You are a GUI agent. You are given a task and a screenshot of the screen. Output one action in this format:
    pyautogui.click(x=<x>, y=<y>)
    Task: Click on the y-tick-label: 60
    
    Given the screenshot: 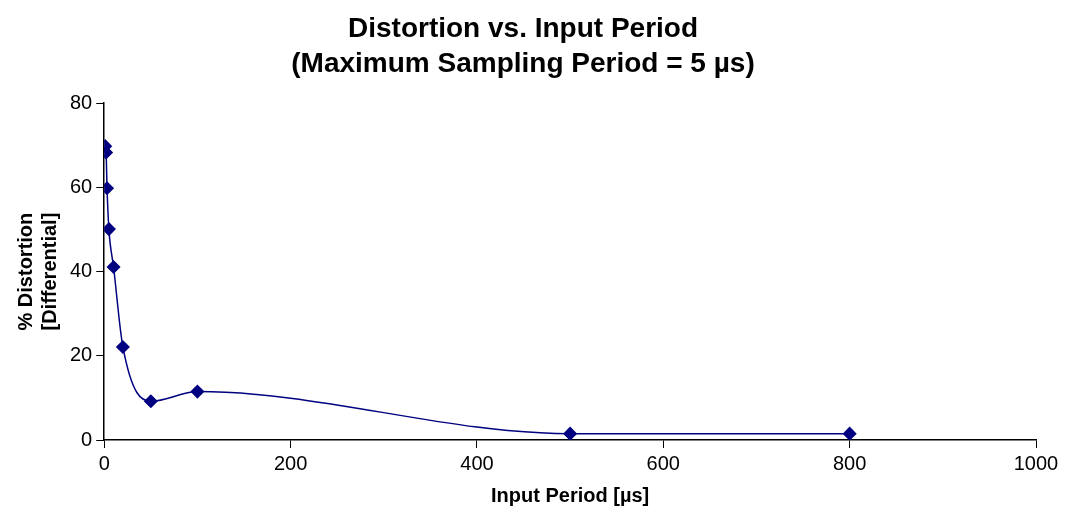 What is the action you would take?
    pyautogui.click(x=81, y=185)
    